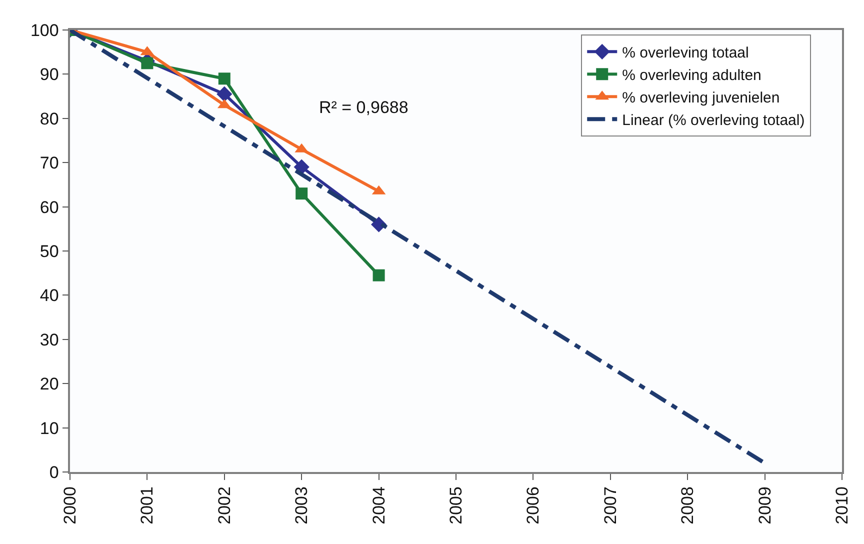  What do you see at coordinates (688, 505) in the screenshot?
I see `x-tick-label: 2008` at bounding box center [688, 505].